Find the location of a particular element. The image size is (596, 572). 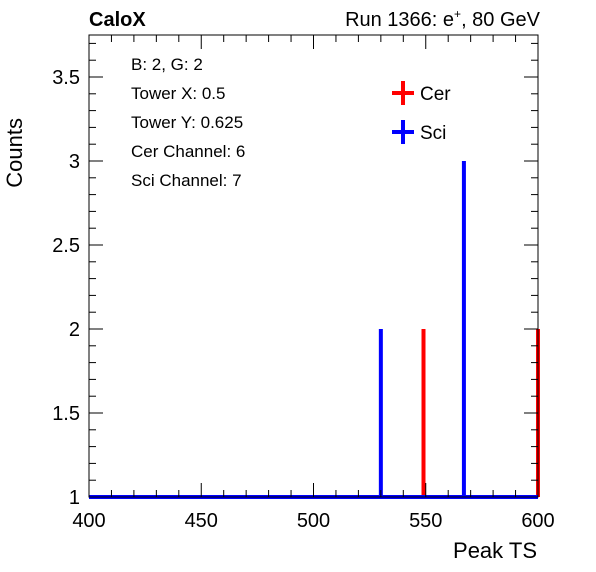

info-line: Tower X: 0.5 is located at coordinates (178, 93).